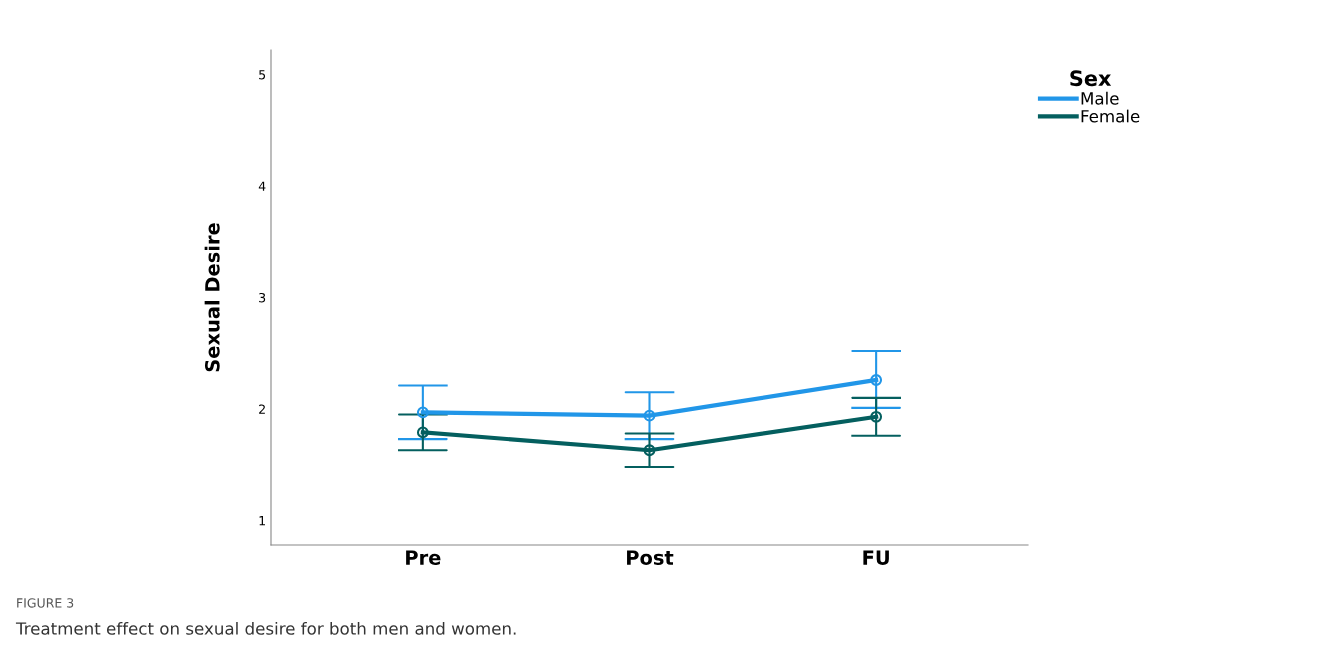  Describe the element at coordinates (262, 75) in the screenshot. I see `y-tick-label: 5` at that location.